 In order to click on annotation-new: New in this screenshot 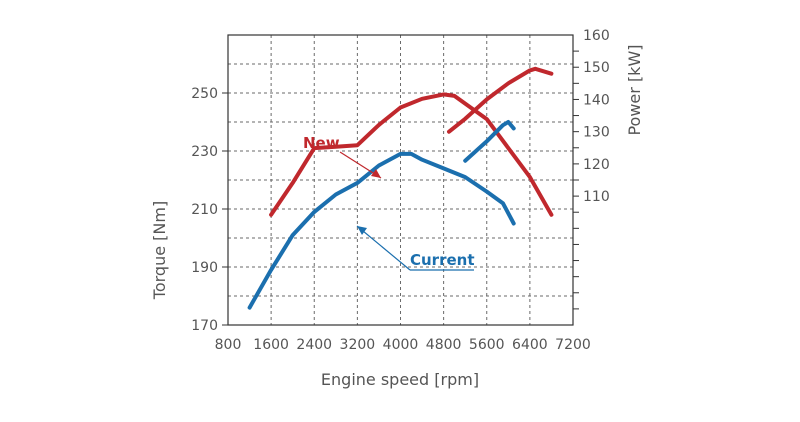, I will do `click(321, 143)`.